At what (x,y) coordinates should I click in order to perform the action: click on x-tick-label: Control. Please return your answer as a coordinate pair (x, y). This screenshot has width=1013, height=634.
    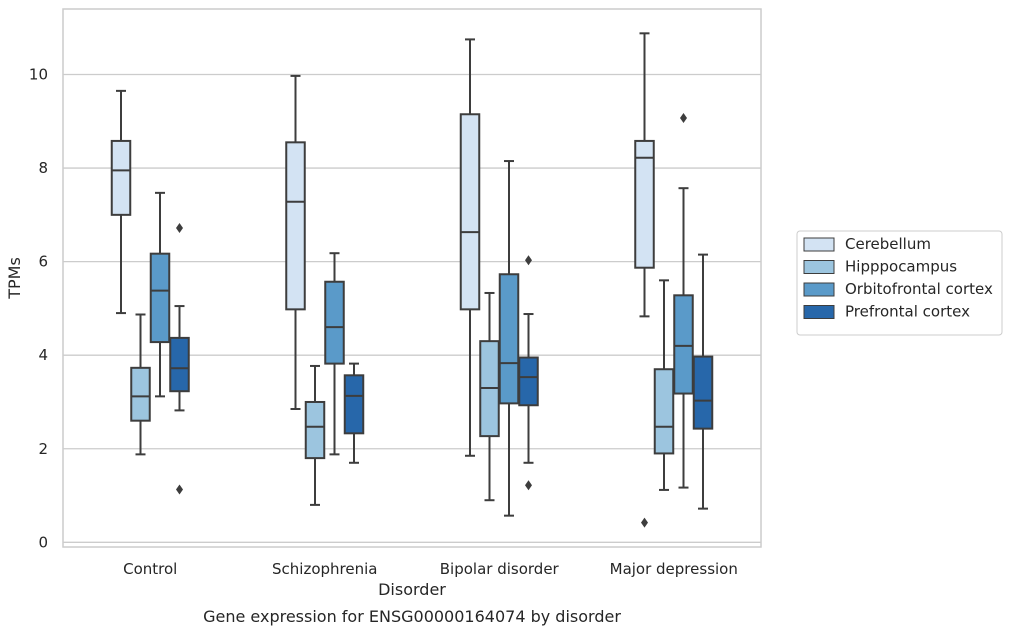
    Looking at the image, I should click on (150, 569).